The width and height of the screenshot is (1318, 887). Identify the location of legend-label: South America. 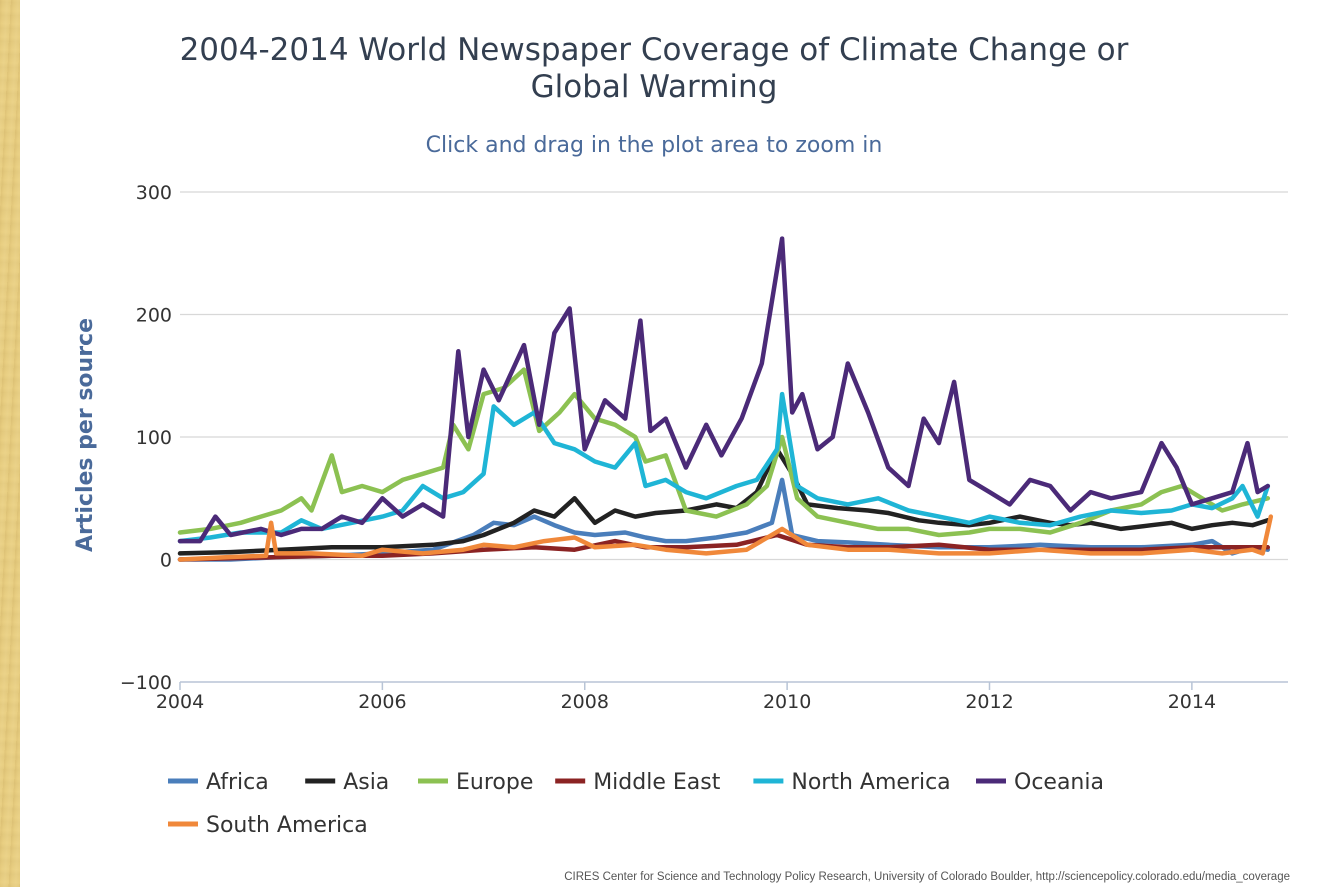
(287, 825).